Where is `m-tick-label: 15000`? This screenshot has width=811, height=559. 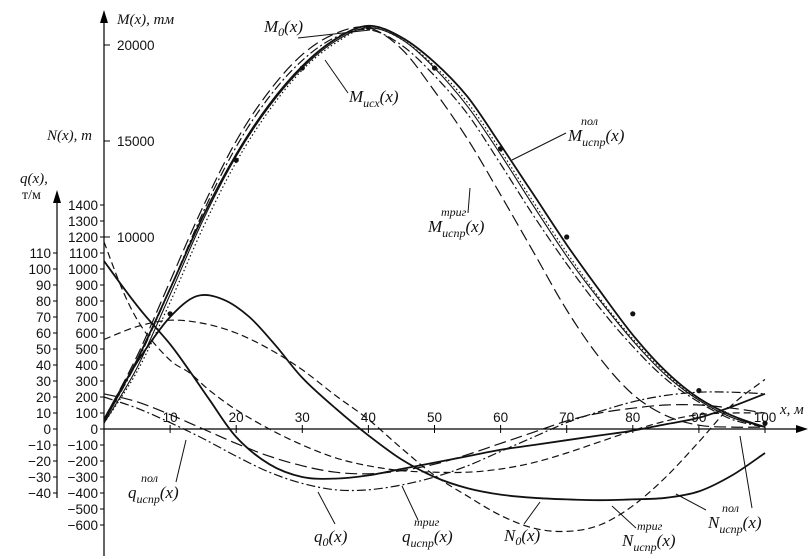
m-tick-label: 15000 is located at coordinates (136, 141).